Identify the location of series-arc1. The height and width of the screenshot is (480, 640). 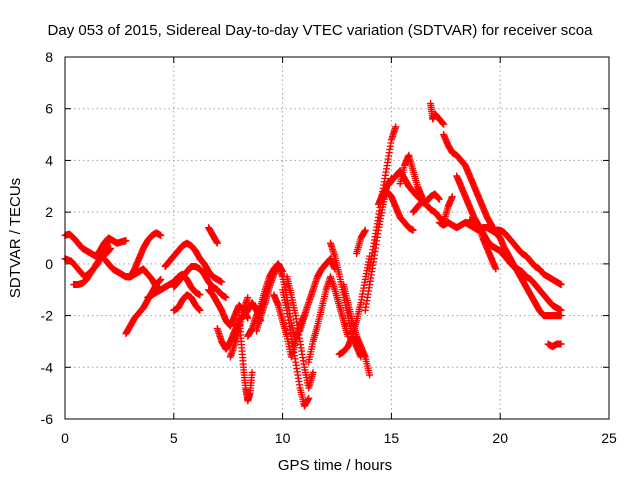
(95, 245).